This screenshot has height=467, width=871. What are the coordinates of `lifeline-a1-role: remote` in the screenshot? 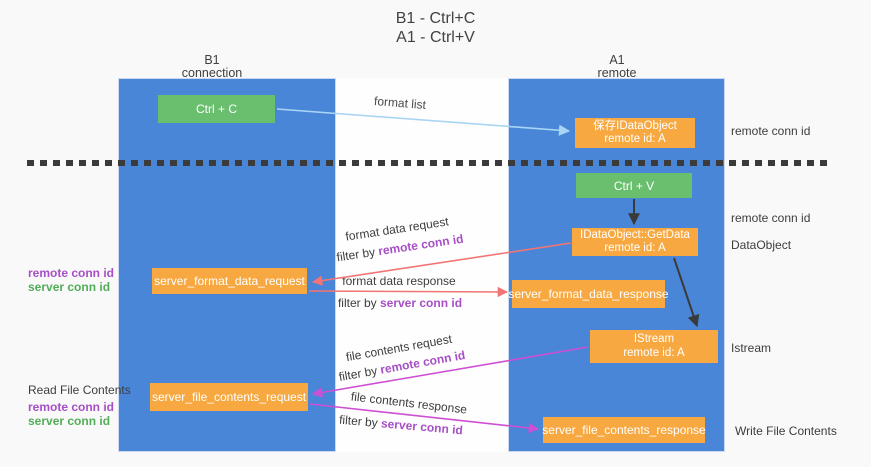 It's located at (617, 73).